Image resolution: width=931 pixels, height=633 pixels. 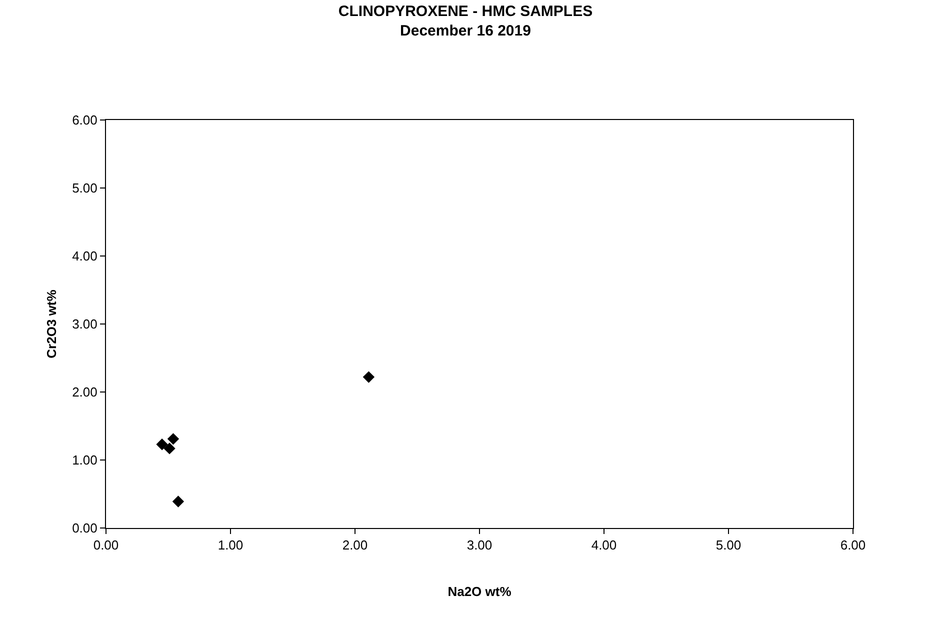 What do you see at coordinates (52, 323) in the screenshot?
I see `y-axis-title: Cr2O3 wt%` at bounding box center [52, 323].